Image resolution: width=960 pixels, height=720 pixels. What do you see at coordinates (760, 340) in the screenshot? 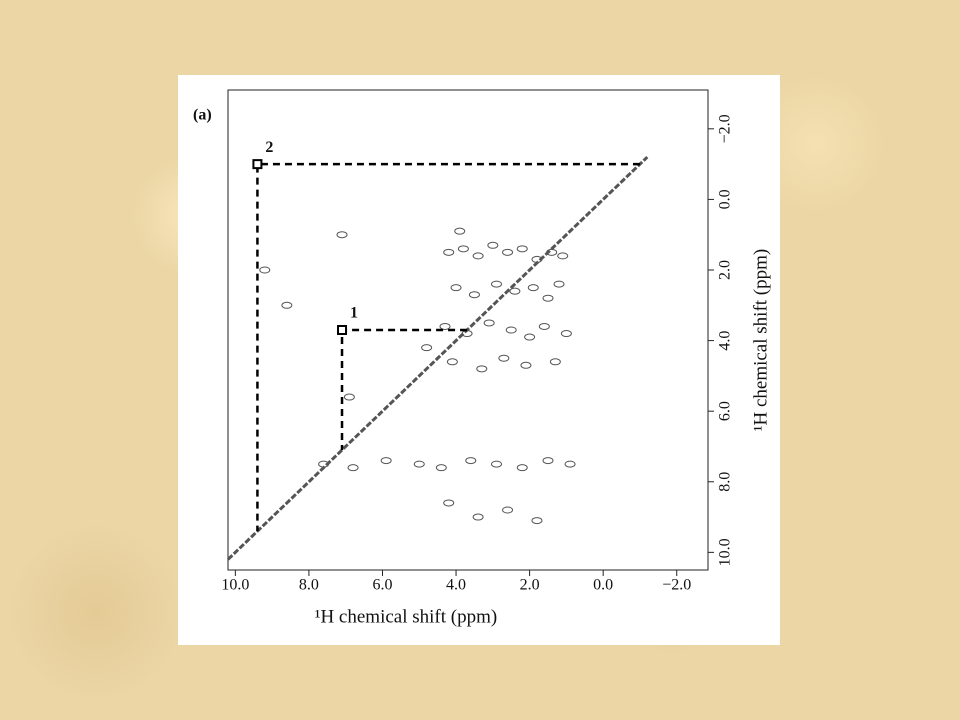
I see `y-axis-label: ¹H chemical shift (ppm)` at bounding box center [760, 340].